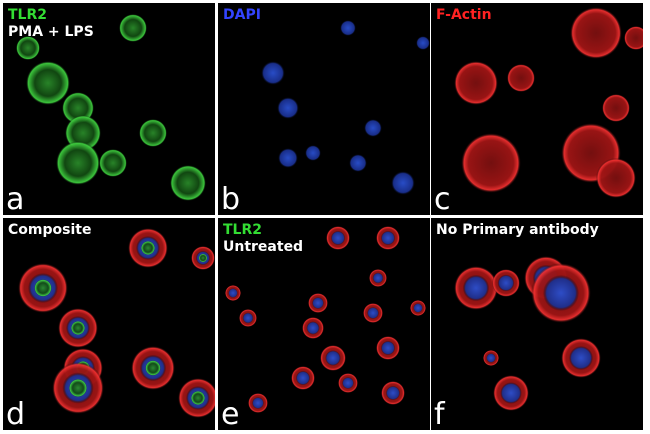  I want to click on panel-letter: e, so click(230, 414).